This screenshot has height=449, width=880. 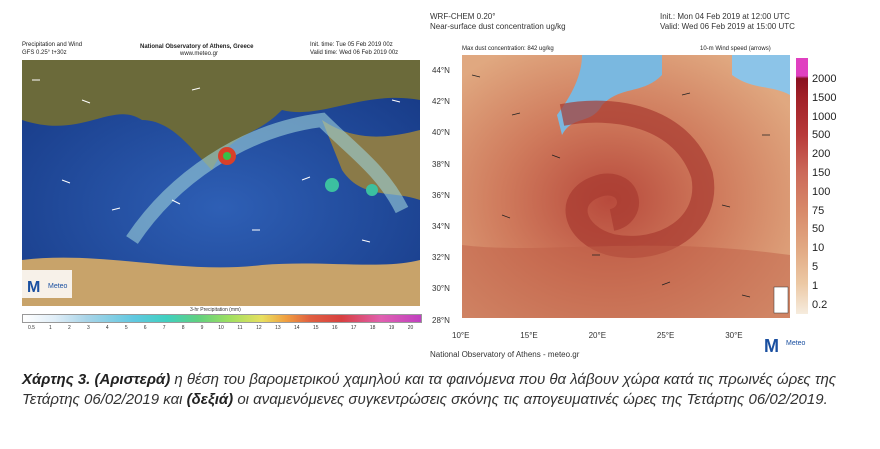 I want to click on left-colorbar-label: 12, so click(x=259, y=328).